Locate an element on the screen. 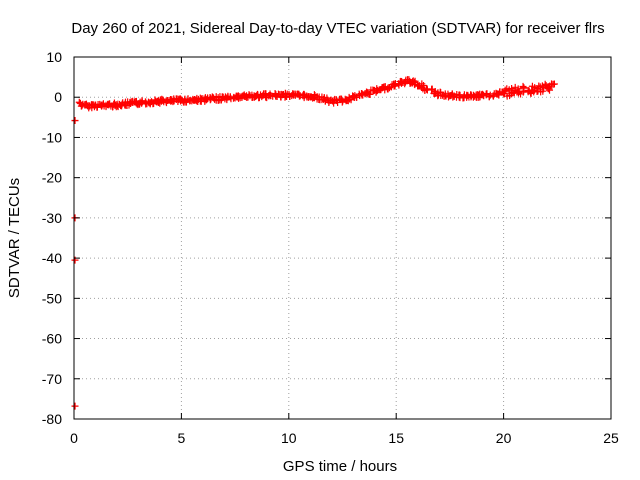  x-tick-label: 25 is located at coordinates (611, 438).